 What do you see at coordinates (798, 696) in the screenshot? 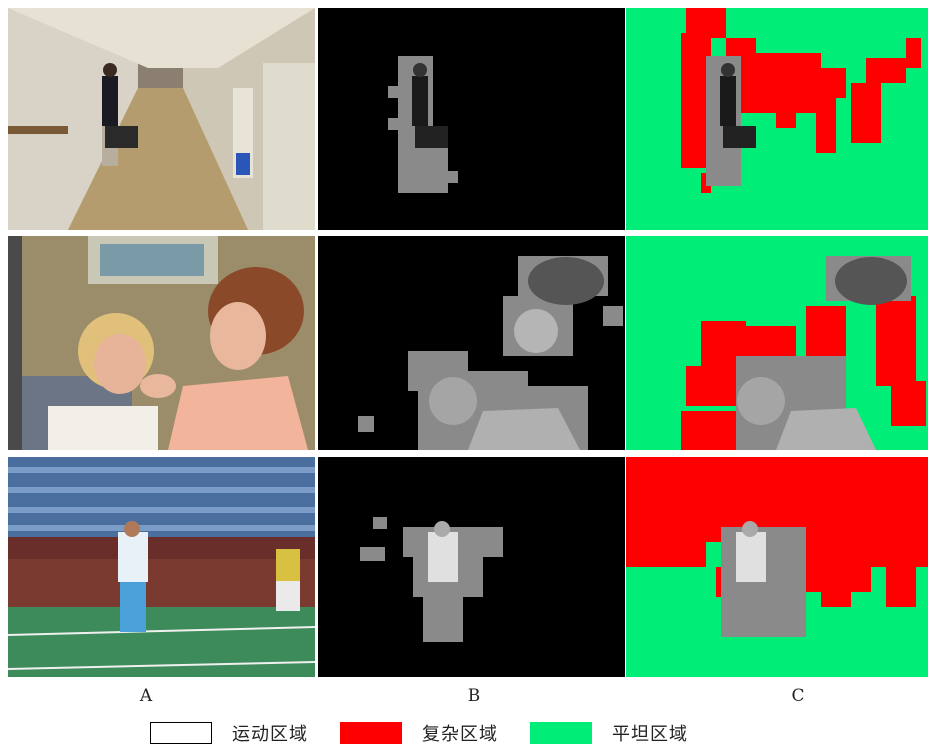
I see `column-label-c: C` at bounding box center [798, 696].